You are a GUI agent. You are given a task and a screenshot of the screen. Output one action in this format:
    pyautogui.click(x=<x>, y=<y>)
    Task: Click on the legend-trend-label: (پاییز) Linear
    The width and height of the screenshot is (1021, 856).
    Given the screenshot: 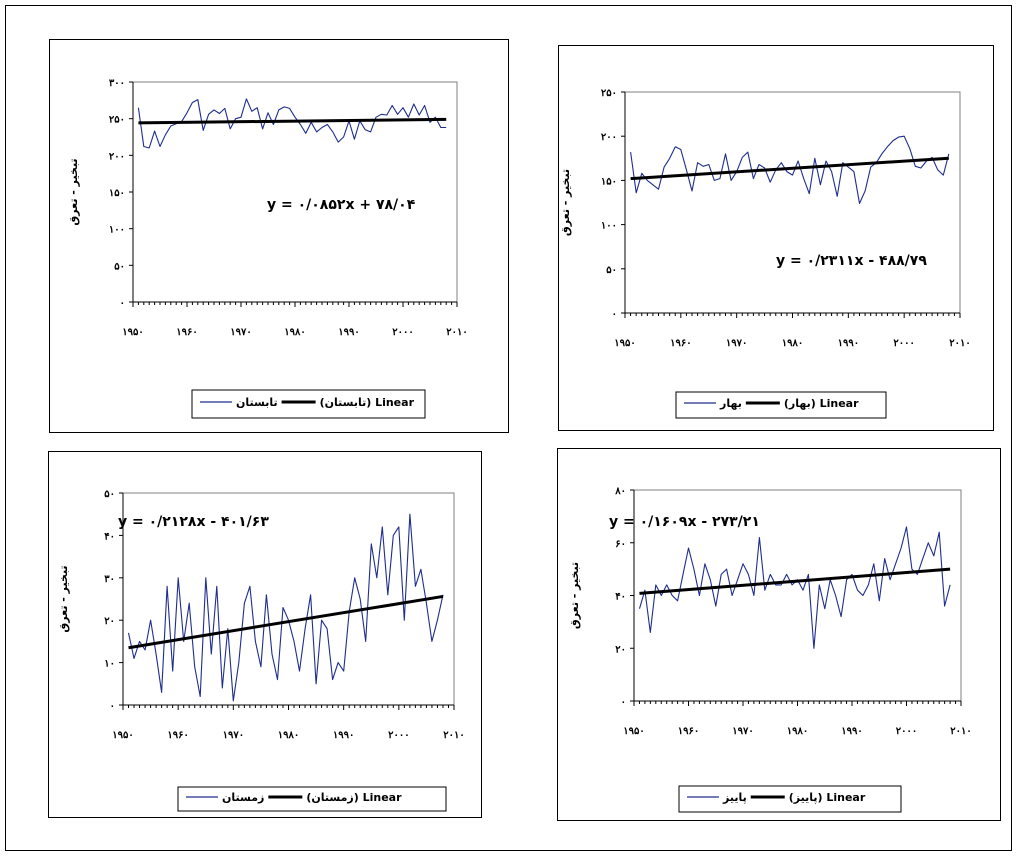 What is the action you would take?
    pyautogui.click(x=827, y=797)
    